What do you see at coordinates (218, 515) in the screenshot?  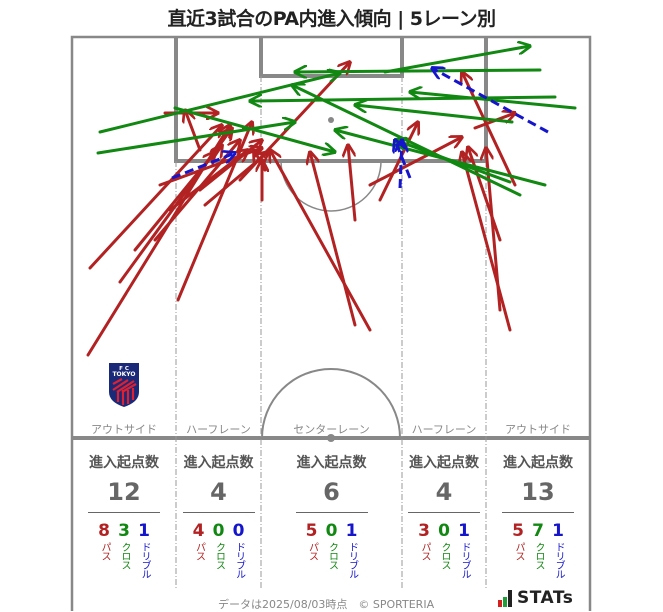 I see `lane-stats-halfspace-left: 進入起点数 4 4 パス 0 クロス 0 ドリブル` at bounding box center [218, 515].